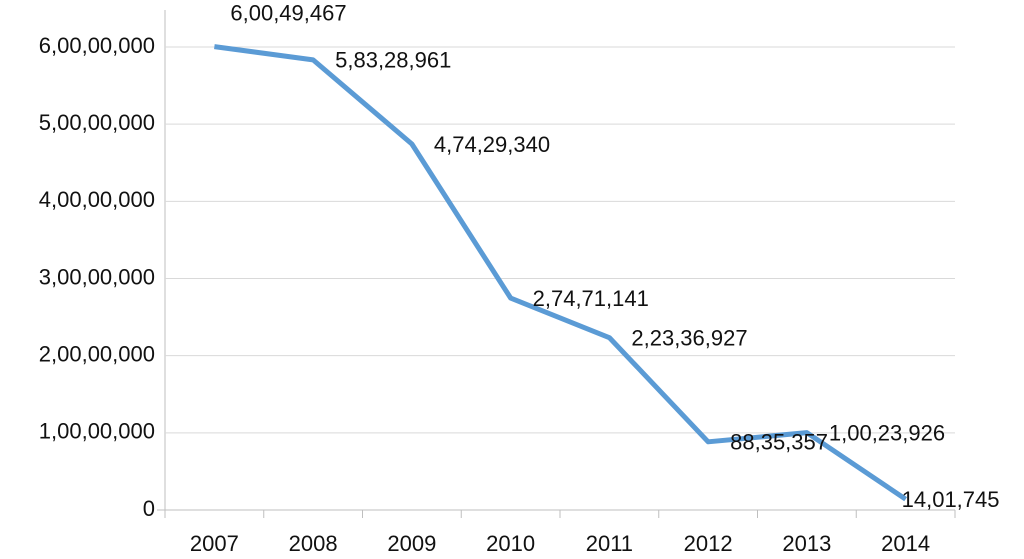 This screenshot has height=559, width=1024. I want to click on x-tick-label: 2009, so click(411, 543).